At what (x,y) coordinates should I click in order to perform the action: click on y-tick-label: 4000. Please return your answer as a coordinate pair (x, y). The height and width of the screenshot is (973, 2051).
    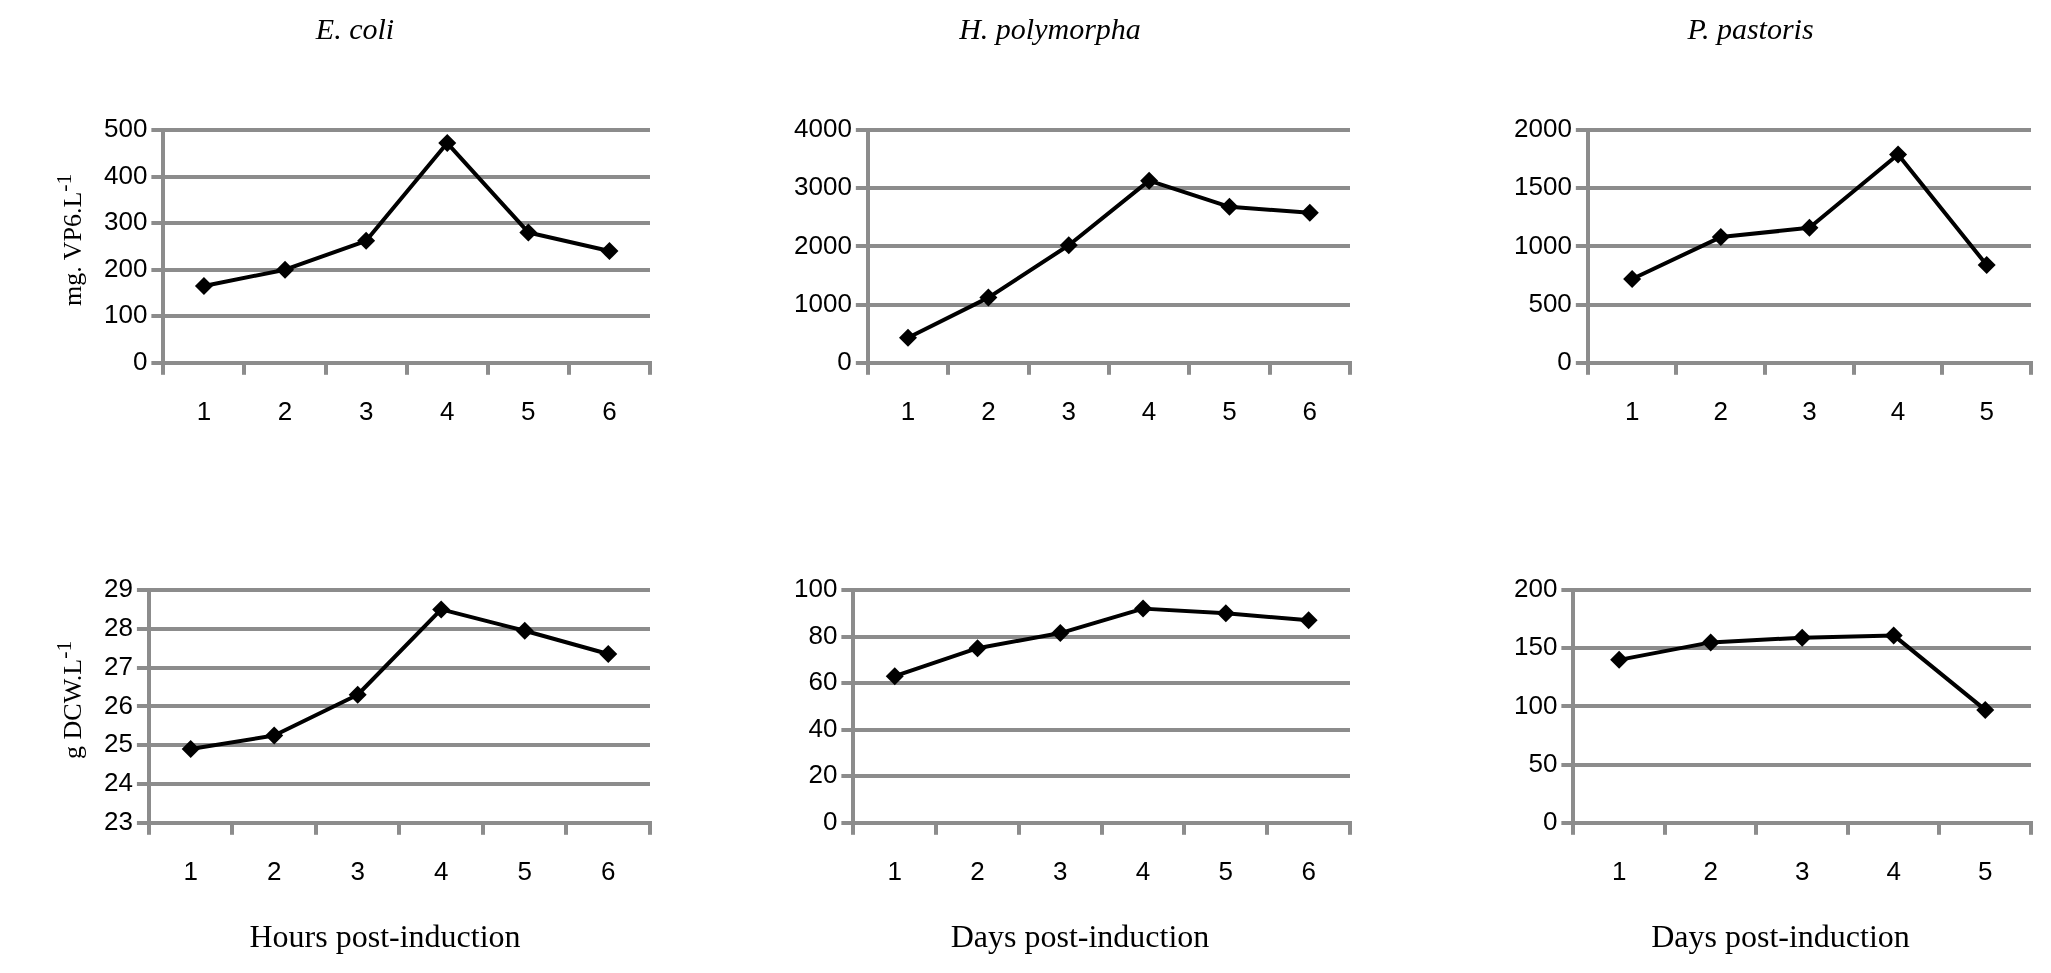
    Looking at the image, I should click on (823, 128).